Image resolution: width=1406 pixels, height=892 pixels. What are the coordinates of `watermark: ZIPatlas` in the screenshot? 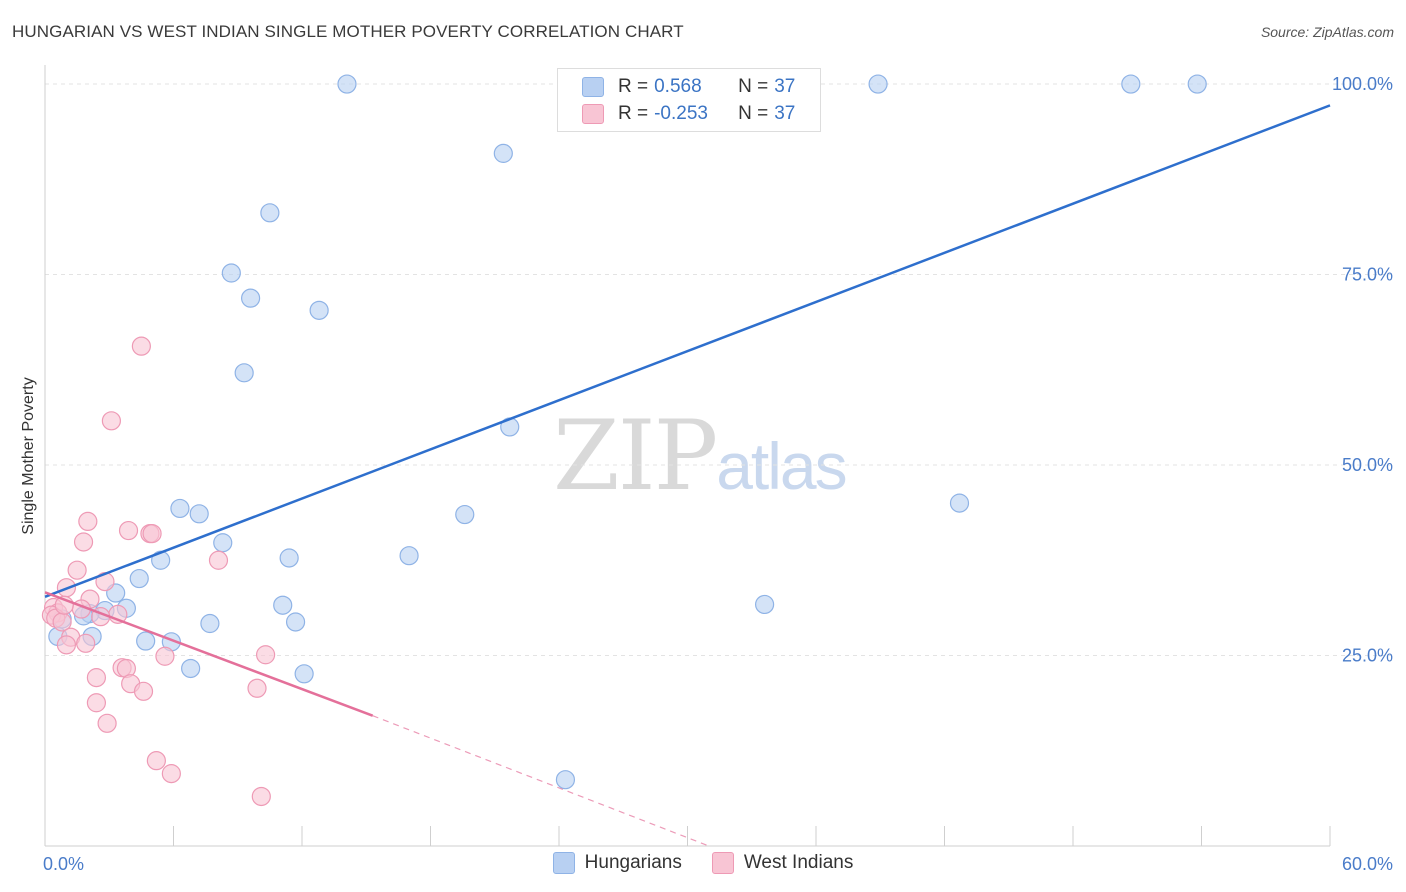 It's located at (700, 456).